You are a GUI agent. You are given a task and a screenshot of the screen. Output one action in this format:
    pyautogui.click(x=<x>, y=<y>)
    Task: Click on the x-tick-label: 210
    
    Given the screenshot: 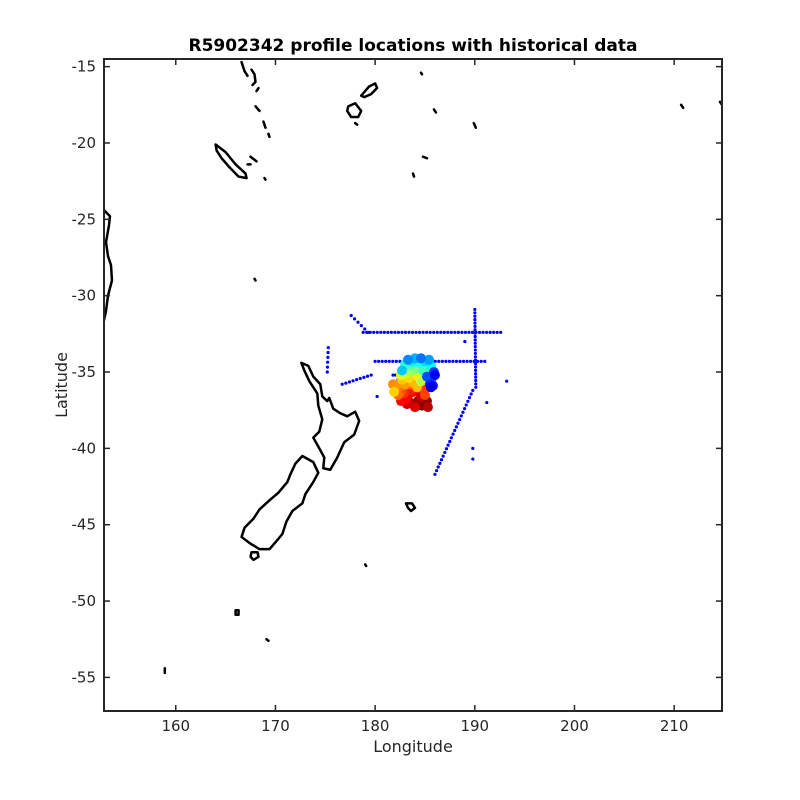 What is the action you would take?
    pyautogui.click(x=674, y=726)
    